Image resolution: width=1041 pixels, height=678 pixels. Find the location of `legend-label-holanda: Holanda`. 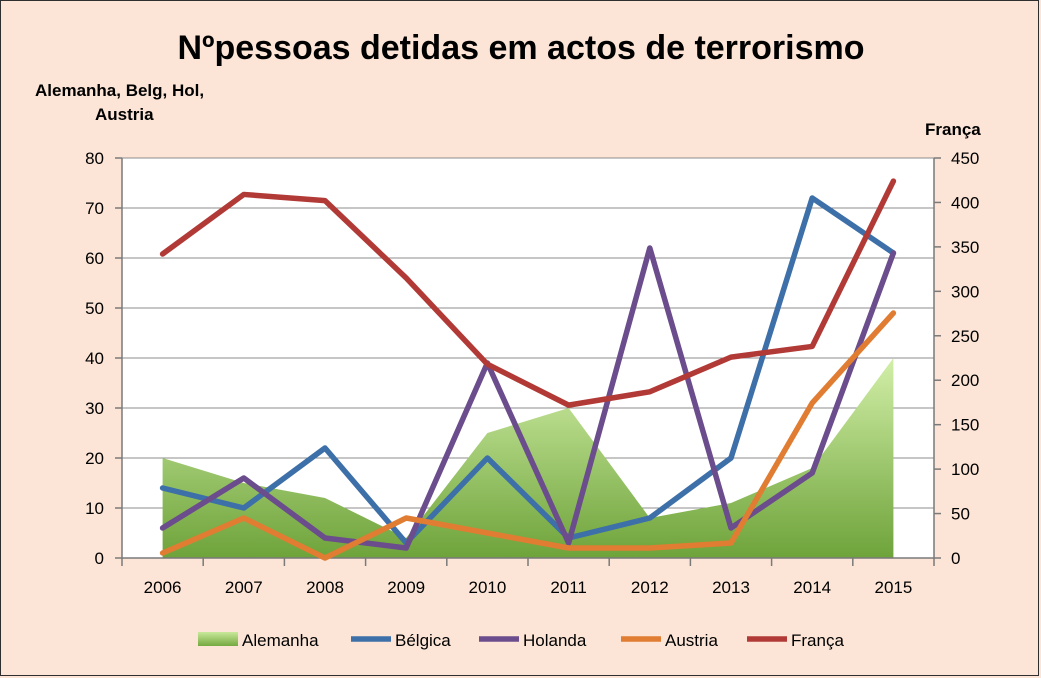

legend-label-holanda: Holanda is located at coordinates (555, 640).